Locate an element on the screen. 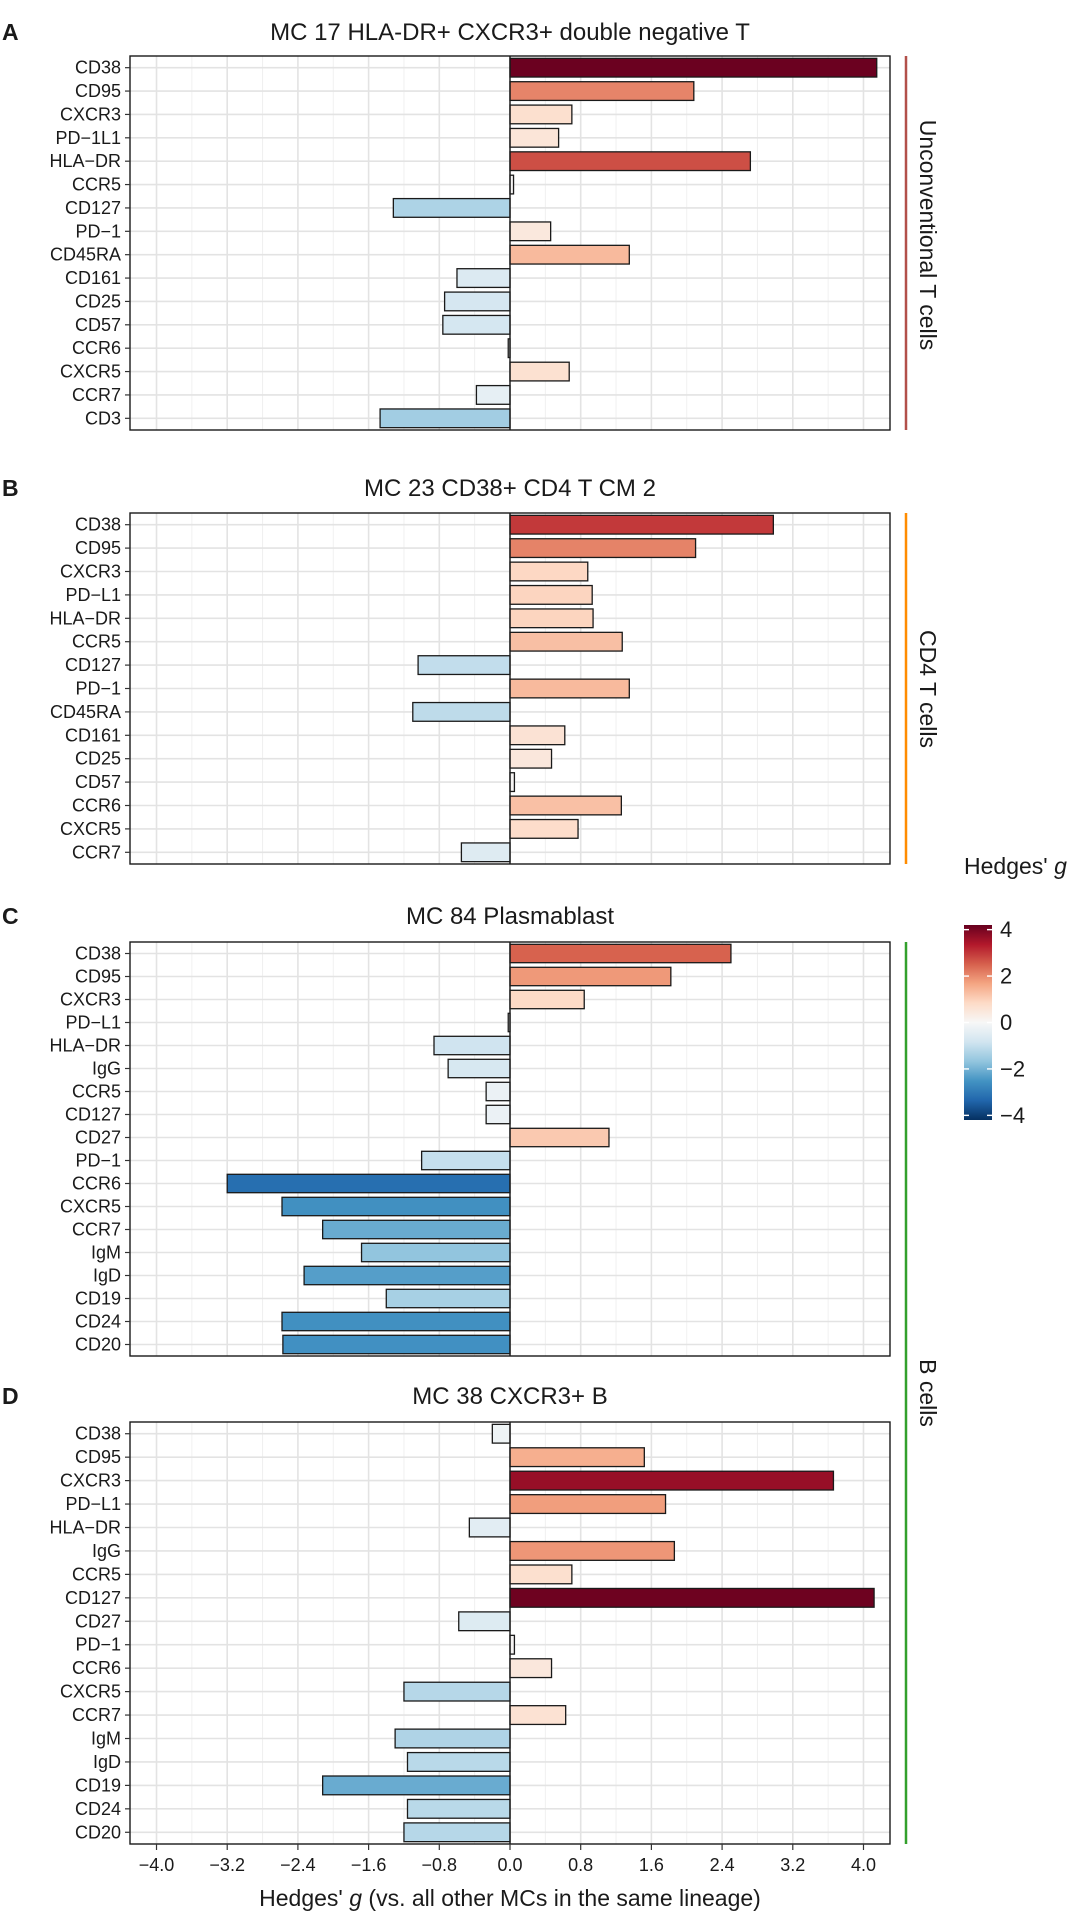 The height and width of the screenshot is (1924, 1090). legend-tick-label: 0 is located at coordinates (1006, 1022).